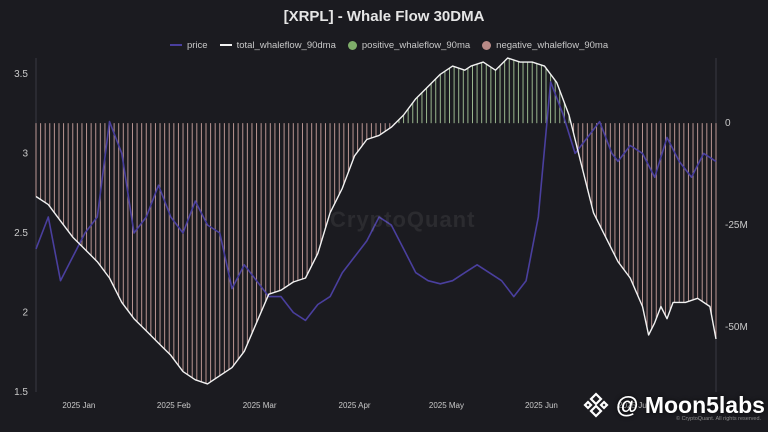 This screenshot has width=768, height=432. I want to click on watermark: CryptoQuant, so click(403, 219).